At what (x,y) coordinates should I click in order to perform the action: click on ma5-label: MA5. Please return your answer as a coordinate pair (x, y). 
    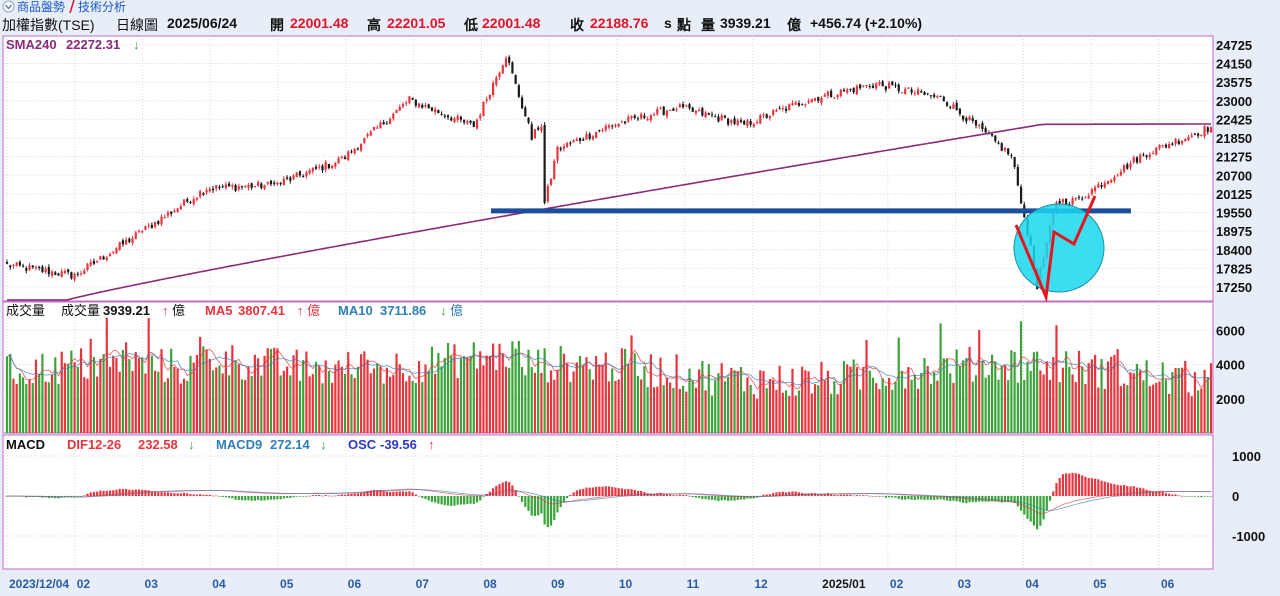
    Looking at the image, I should click on (218, 310).